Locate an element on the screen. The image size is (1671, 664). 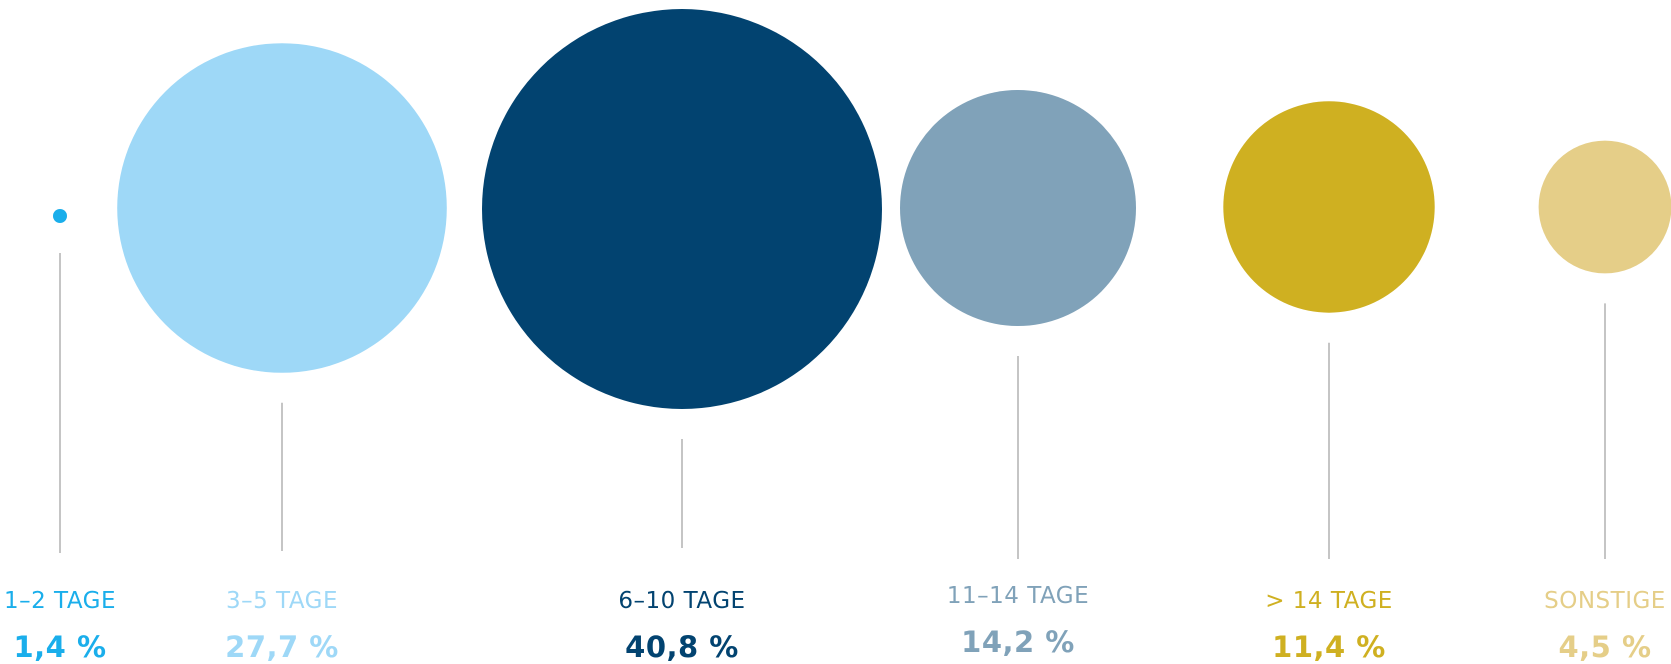
value-3-5-tage: 27,7 % is located at coordinates (282, 647).